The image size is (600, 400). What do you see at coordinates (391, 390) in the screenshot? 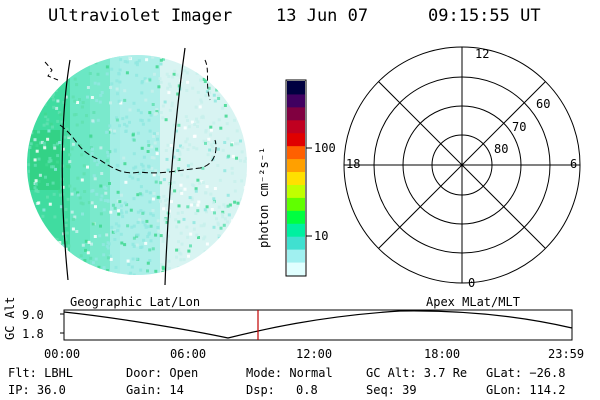
I see `info-seq: Seq: 39` at bounding box center [391, 390].